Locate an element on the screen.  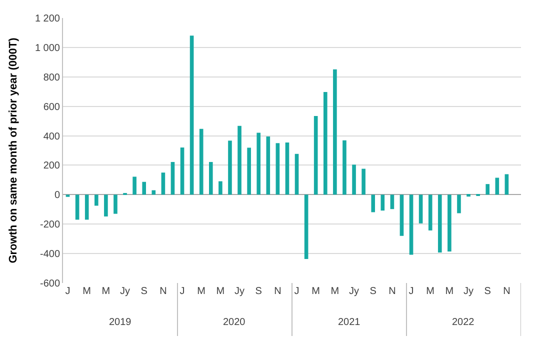
y-tick-label: -600 is located at coordinates (50, 284).